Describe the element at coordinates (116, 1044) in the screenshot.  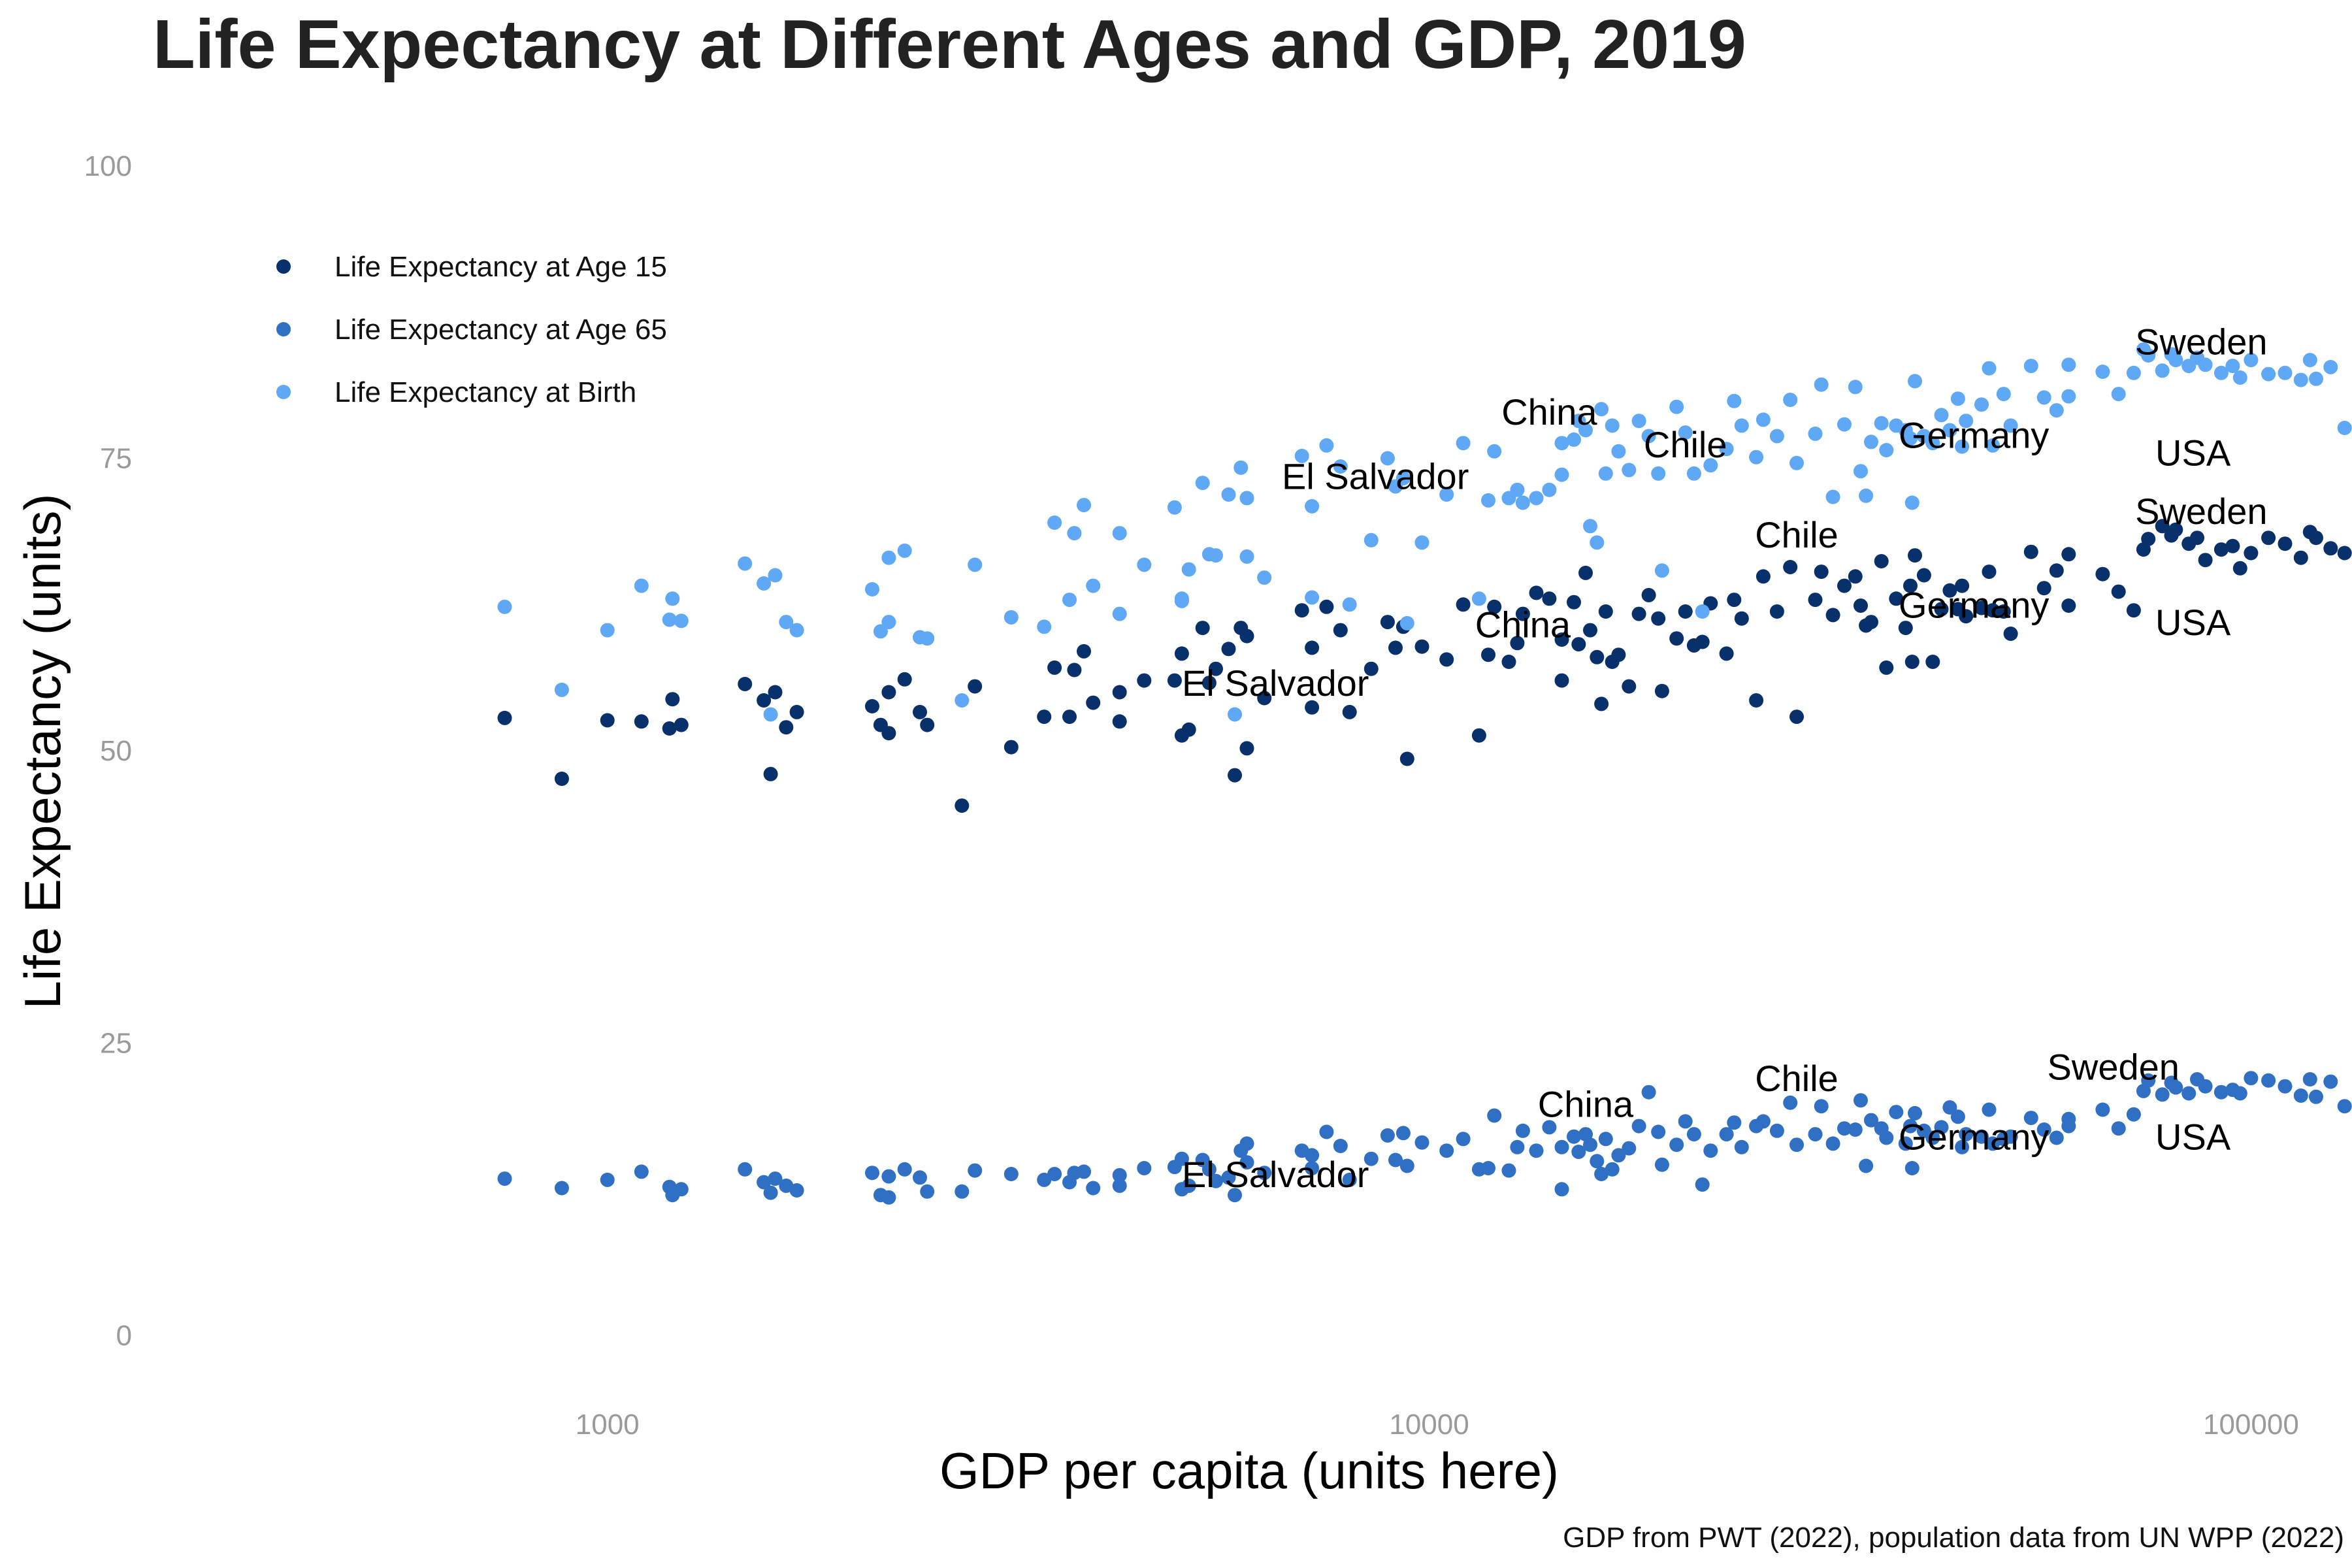
I see `y-tick-label: 25` at that location.